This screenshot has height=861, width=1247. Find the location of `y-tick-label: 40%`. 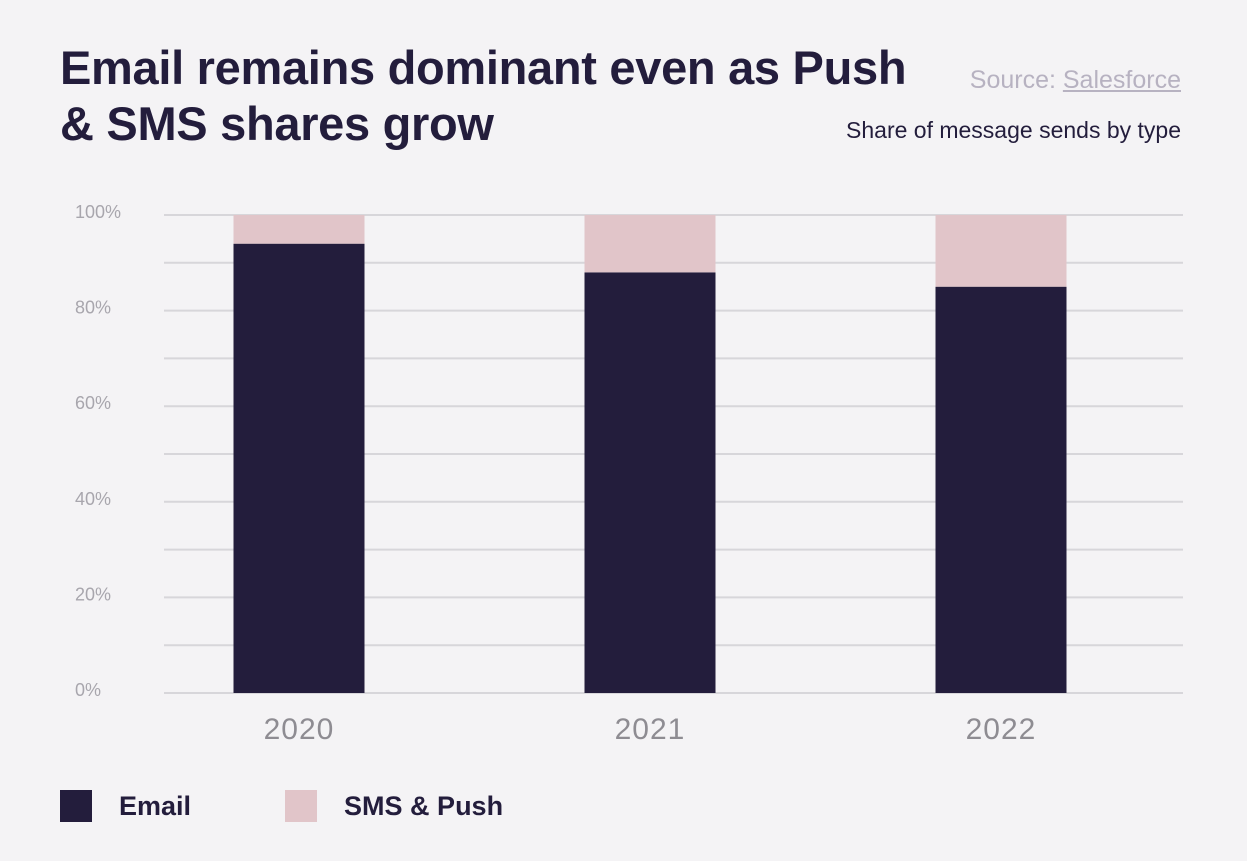

y-tick-label: 40% is located at coordinates (93, 499).